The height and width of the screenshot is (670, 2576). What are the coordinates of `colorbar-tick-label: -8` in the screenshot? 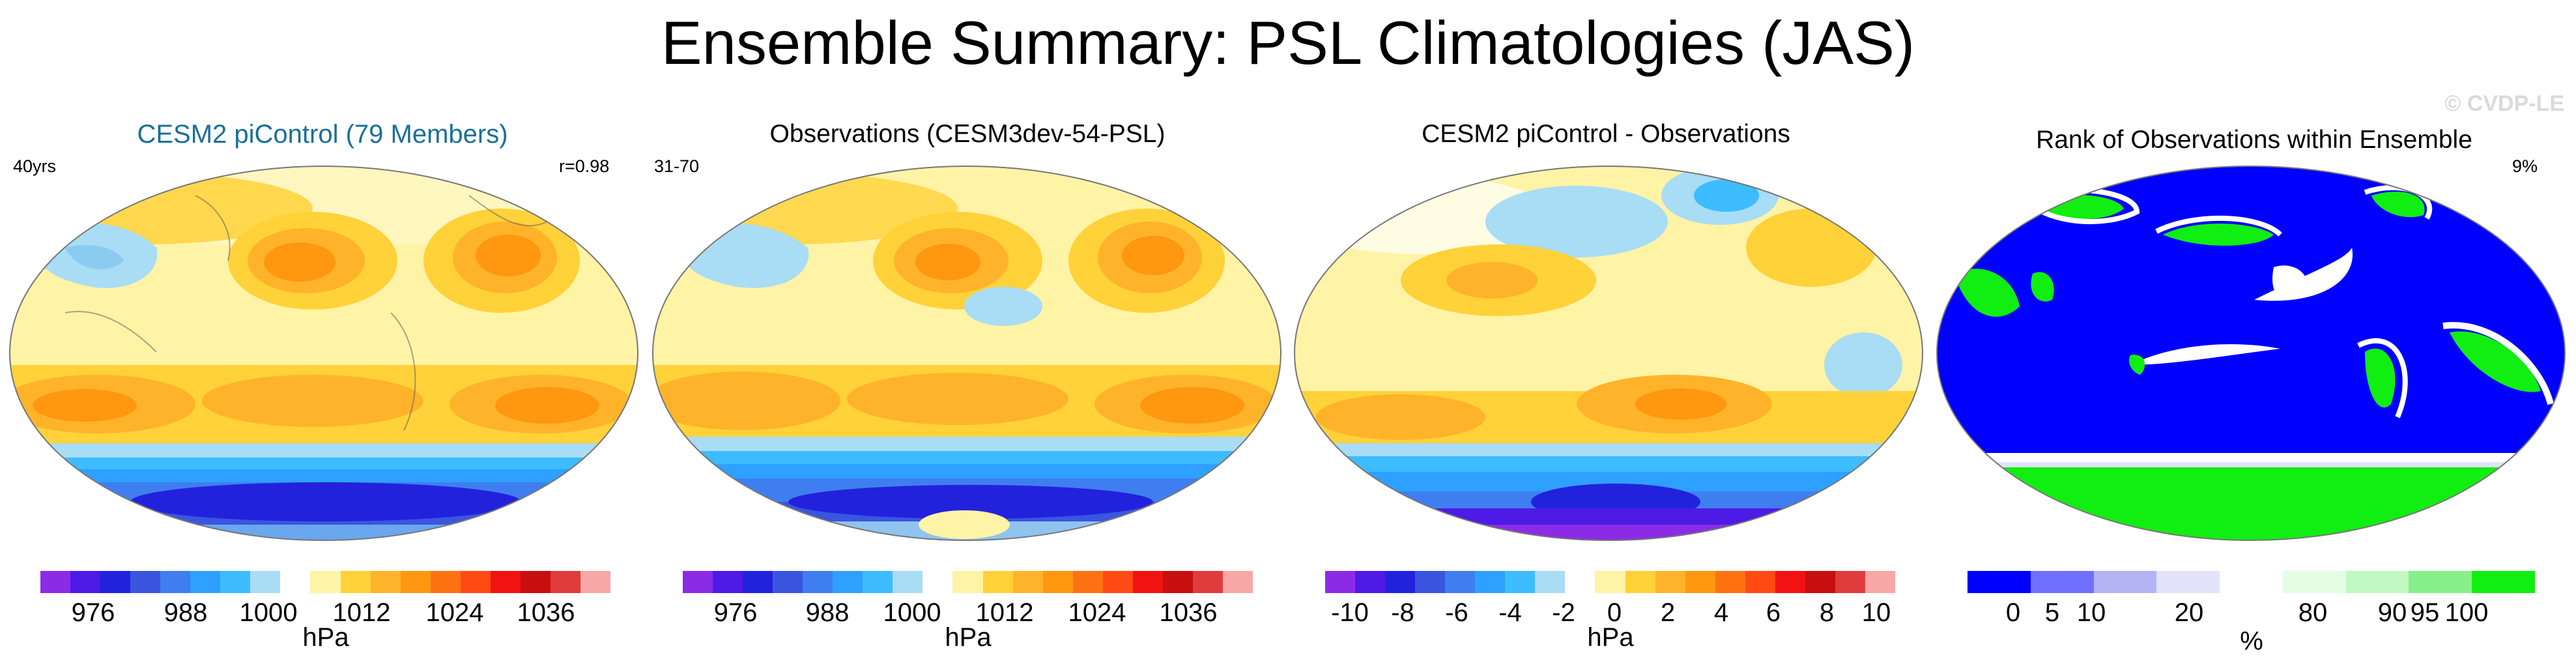 It's located at (1402, 613).